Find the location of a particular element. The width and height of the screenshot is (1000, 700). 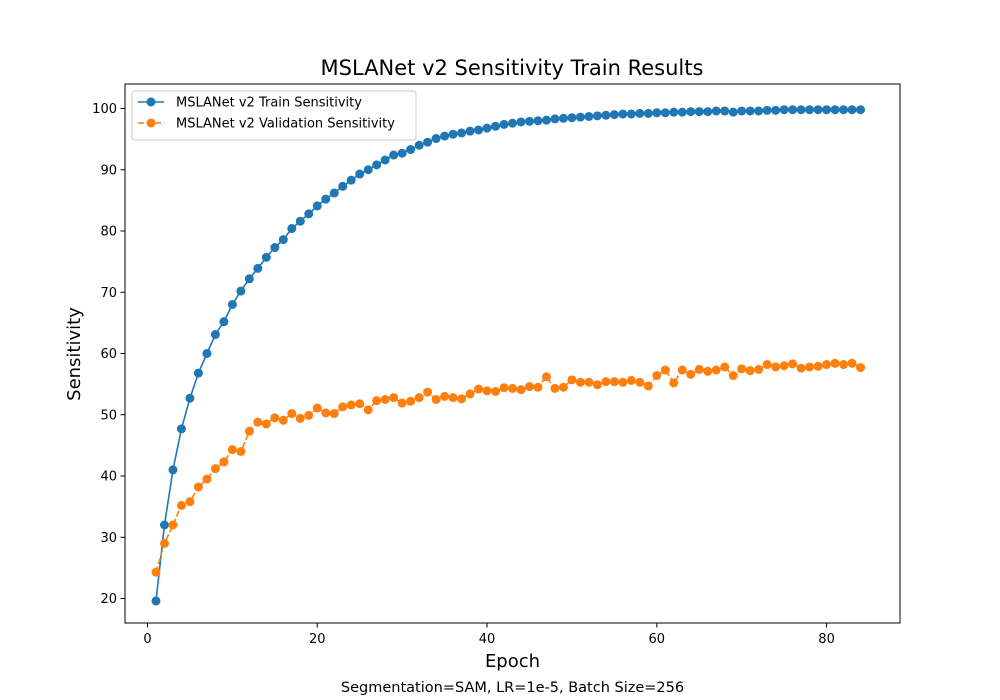

x-tick-label: 40 is located at coordinates (487, 639).